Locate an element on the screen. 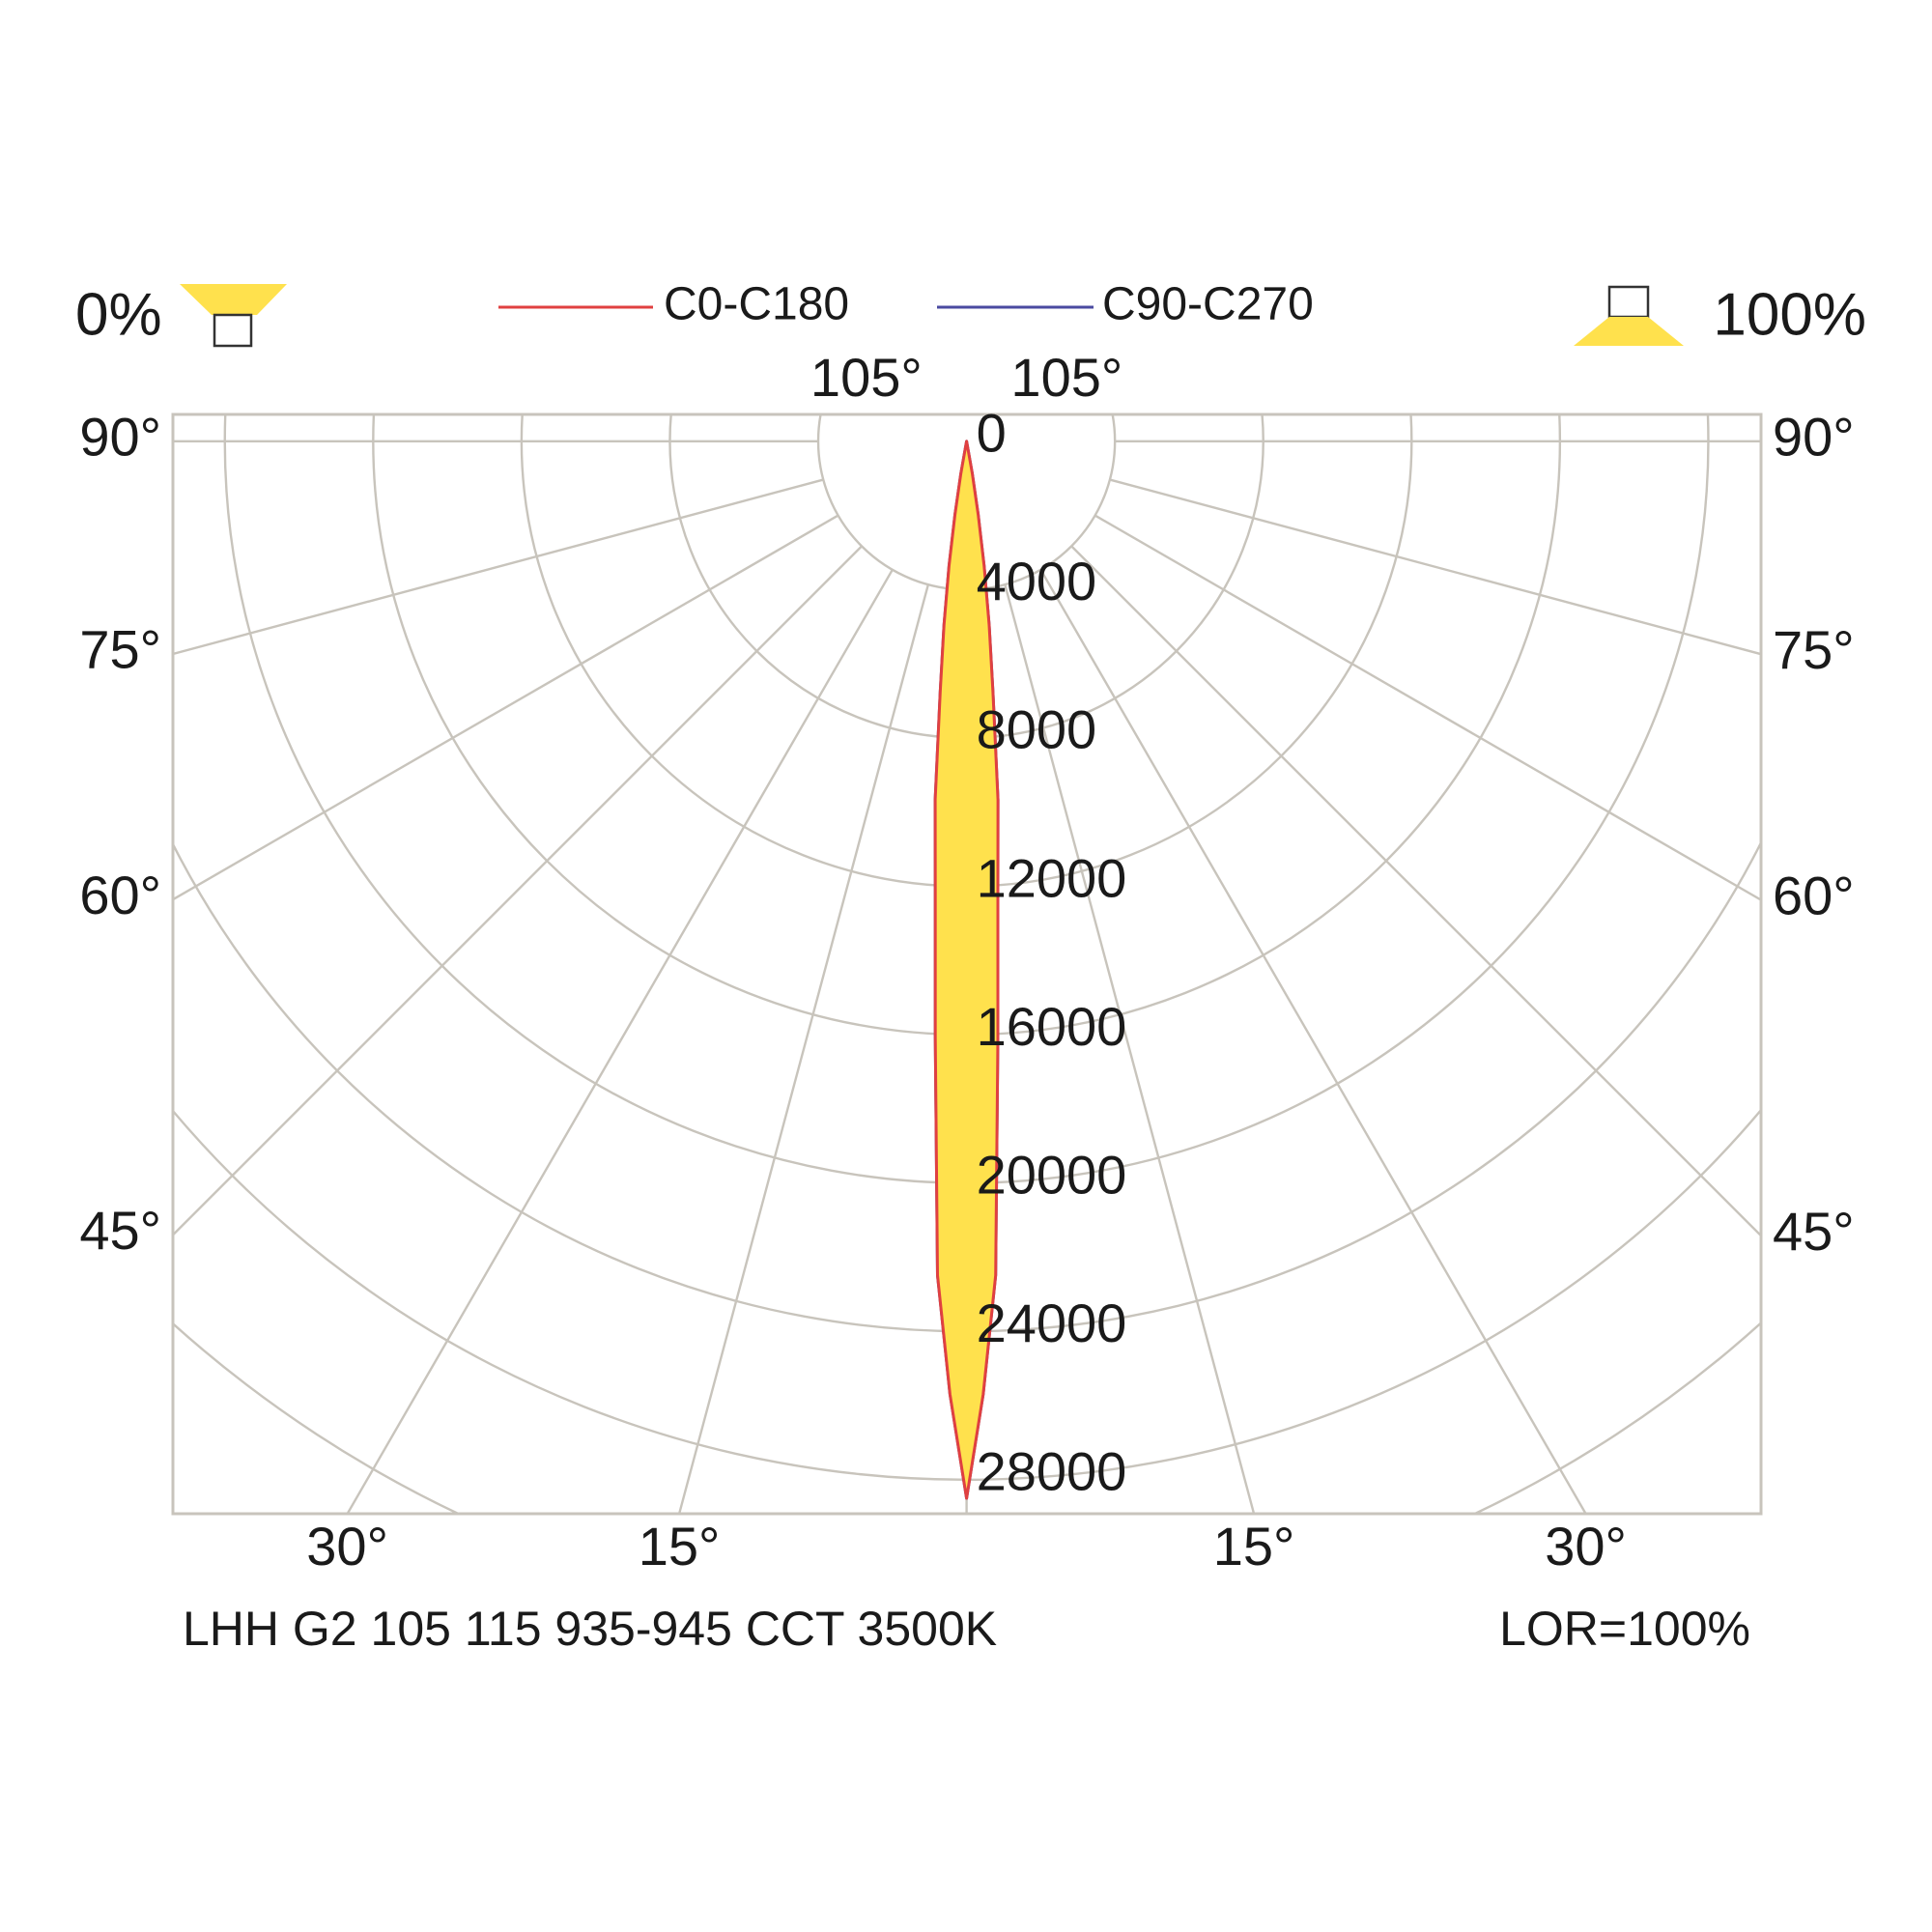 The height and width of the screenshot is (1932, 1932). curves is located at coordinates (966, 970).